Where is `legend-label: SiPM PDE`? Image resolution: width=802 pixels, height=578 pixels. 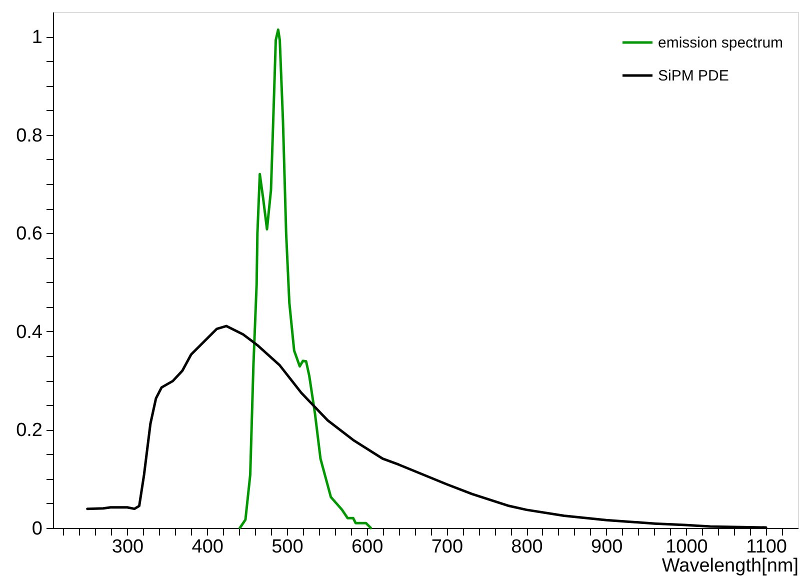 legend-label: SiPM PDE is located at coordinates (693, 76).